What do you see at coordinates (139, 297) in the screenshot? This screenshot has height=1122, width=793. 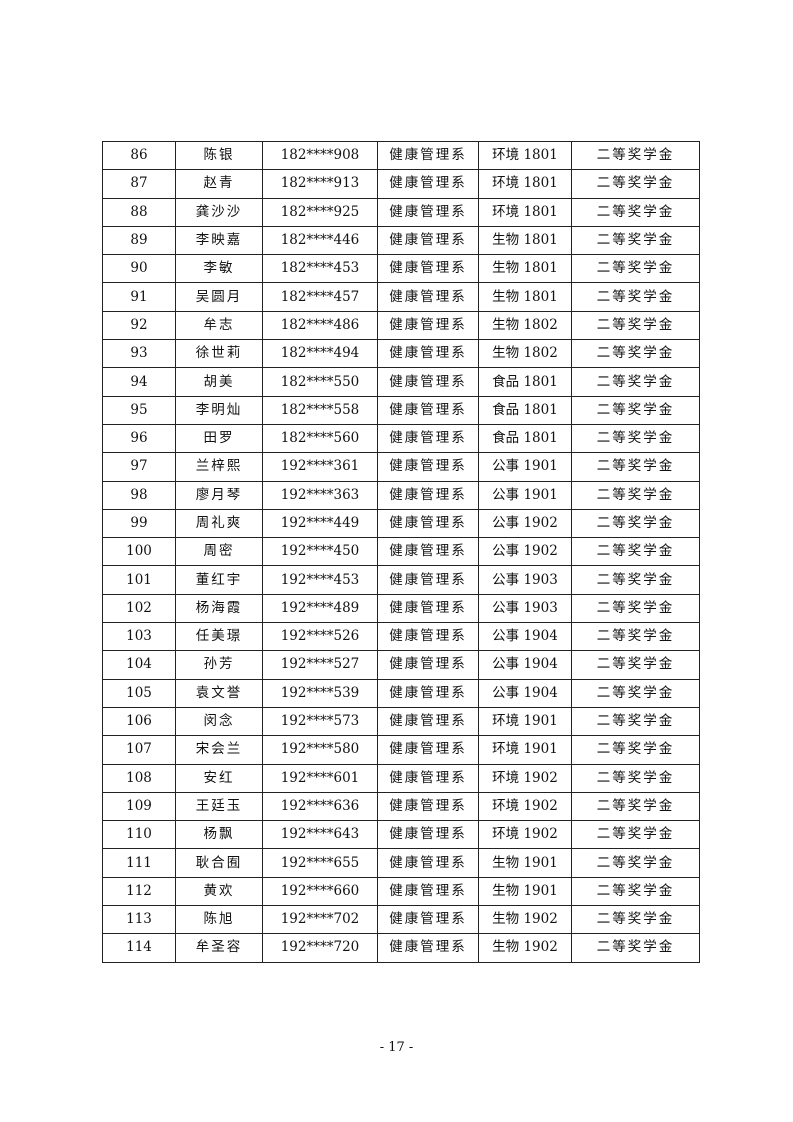 I see `row-number: 91` at bounding box center [139, 297].